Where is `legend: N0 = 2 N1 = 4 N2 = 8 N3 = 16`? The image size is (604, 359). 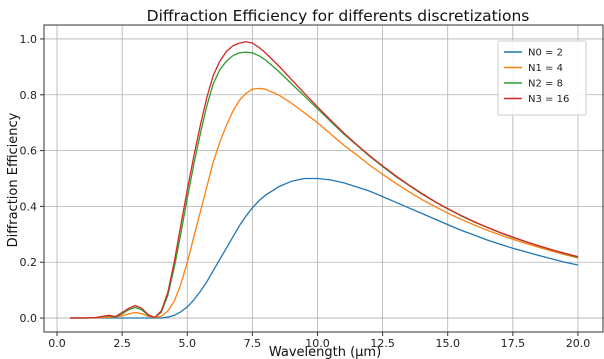 legend: N0 = 2 N1 = 4 N2 = 8 N3 = 16 is located at coordinates (542, 78).